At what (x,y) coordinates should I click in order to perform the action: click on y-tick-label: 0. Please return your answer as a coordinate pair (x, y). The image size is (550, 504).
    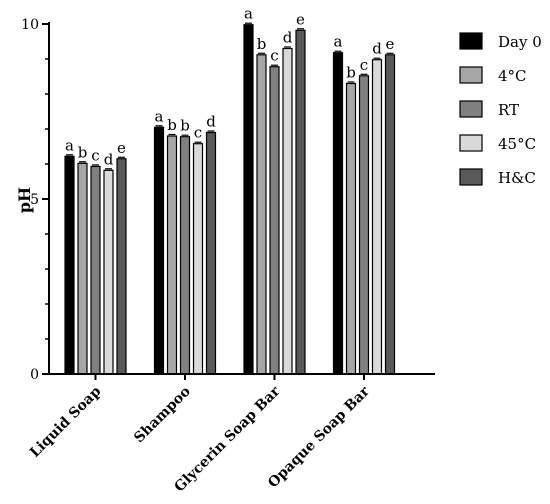
    Looking at the image, I should click on (34, 375).